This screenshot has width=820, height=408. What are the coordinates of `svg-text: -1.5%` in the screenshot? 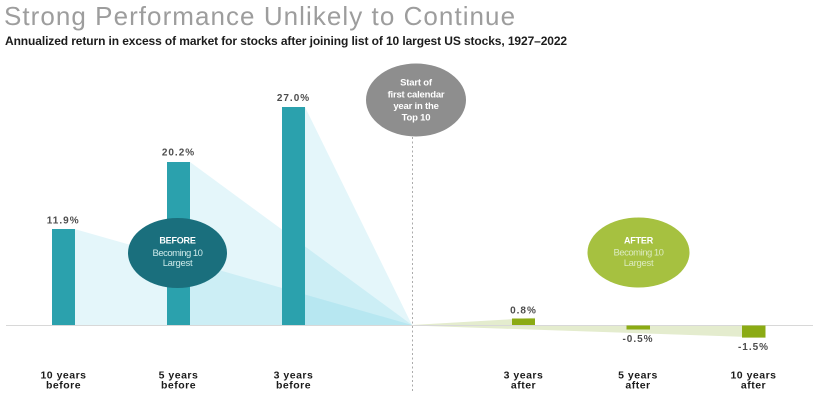 It's located at (753, 347).